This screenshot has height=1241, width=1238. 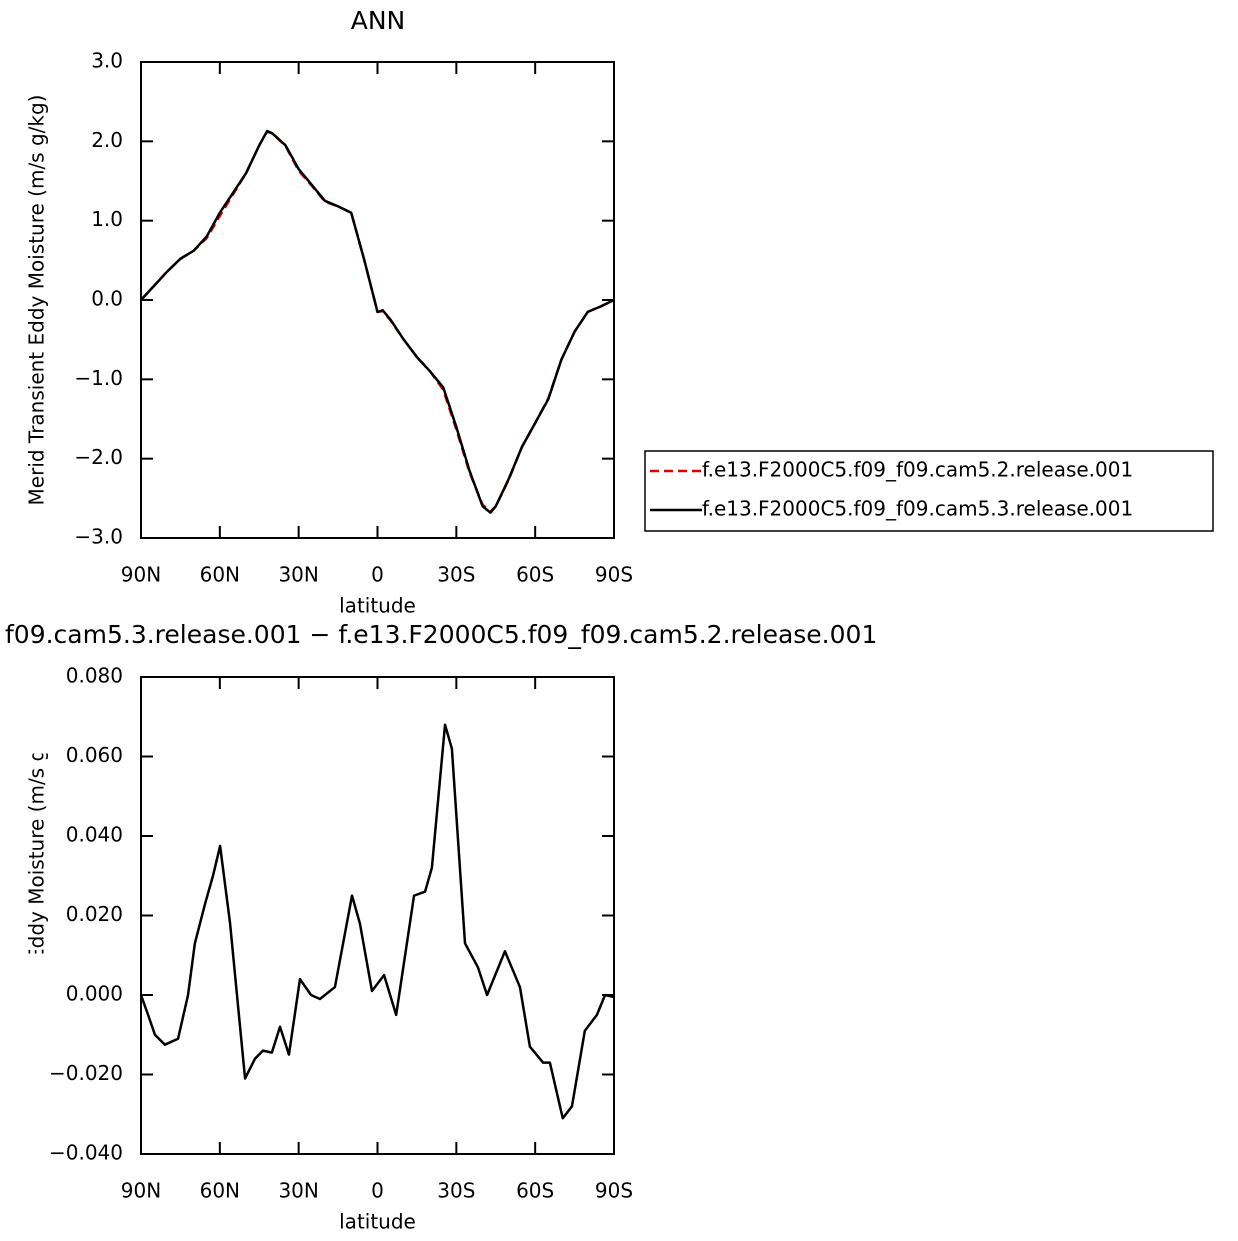 I want to click on y-tick-label: −0.020, so click(x=86, y=1073).